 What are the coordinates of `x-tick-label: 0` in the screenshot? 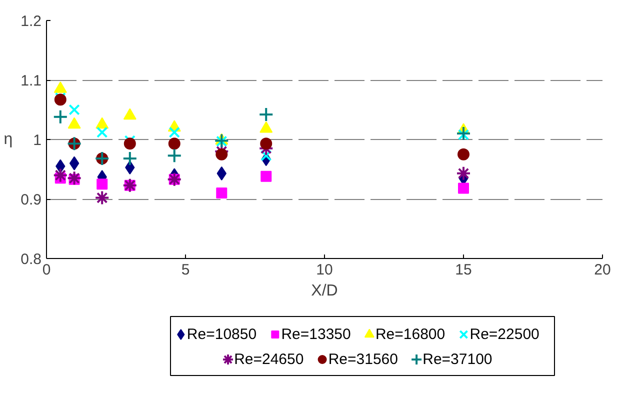 It's located at (46, 270).